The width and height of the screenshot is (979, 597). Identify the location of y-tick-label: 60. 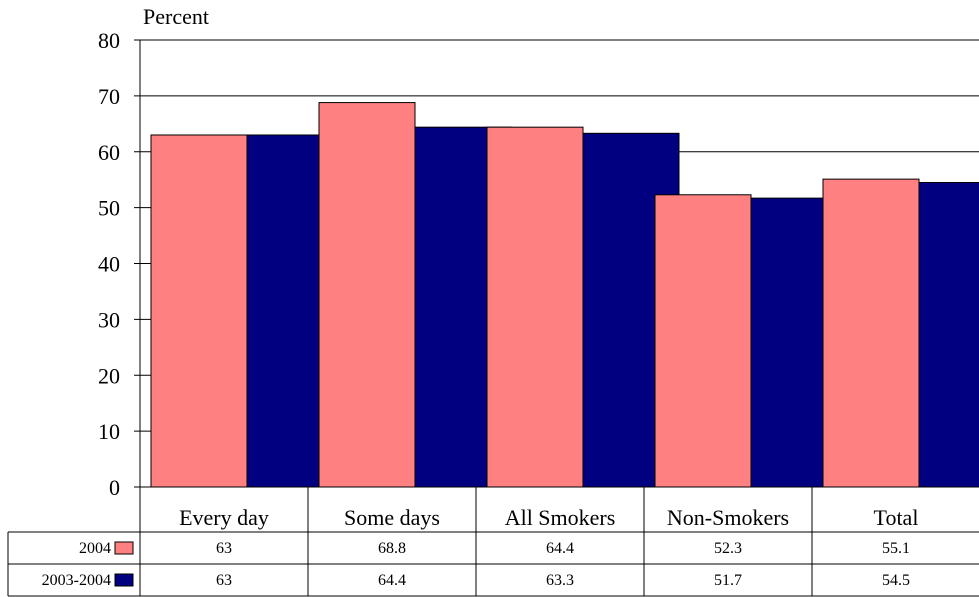
(109, 152).